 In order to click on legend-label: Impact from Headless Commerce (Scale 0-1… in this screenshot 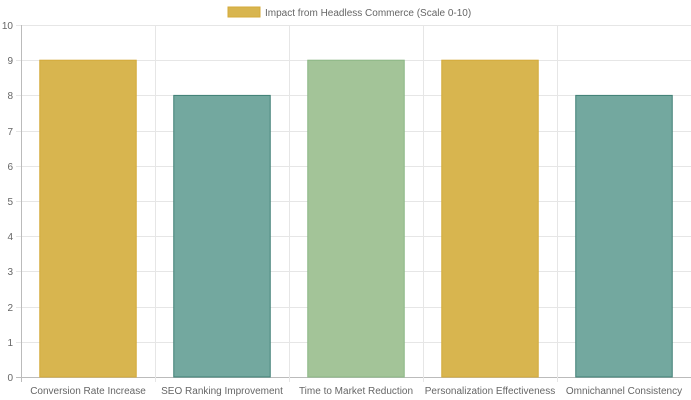, I will do `click(368, 13)`.